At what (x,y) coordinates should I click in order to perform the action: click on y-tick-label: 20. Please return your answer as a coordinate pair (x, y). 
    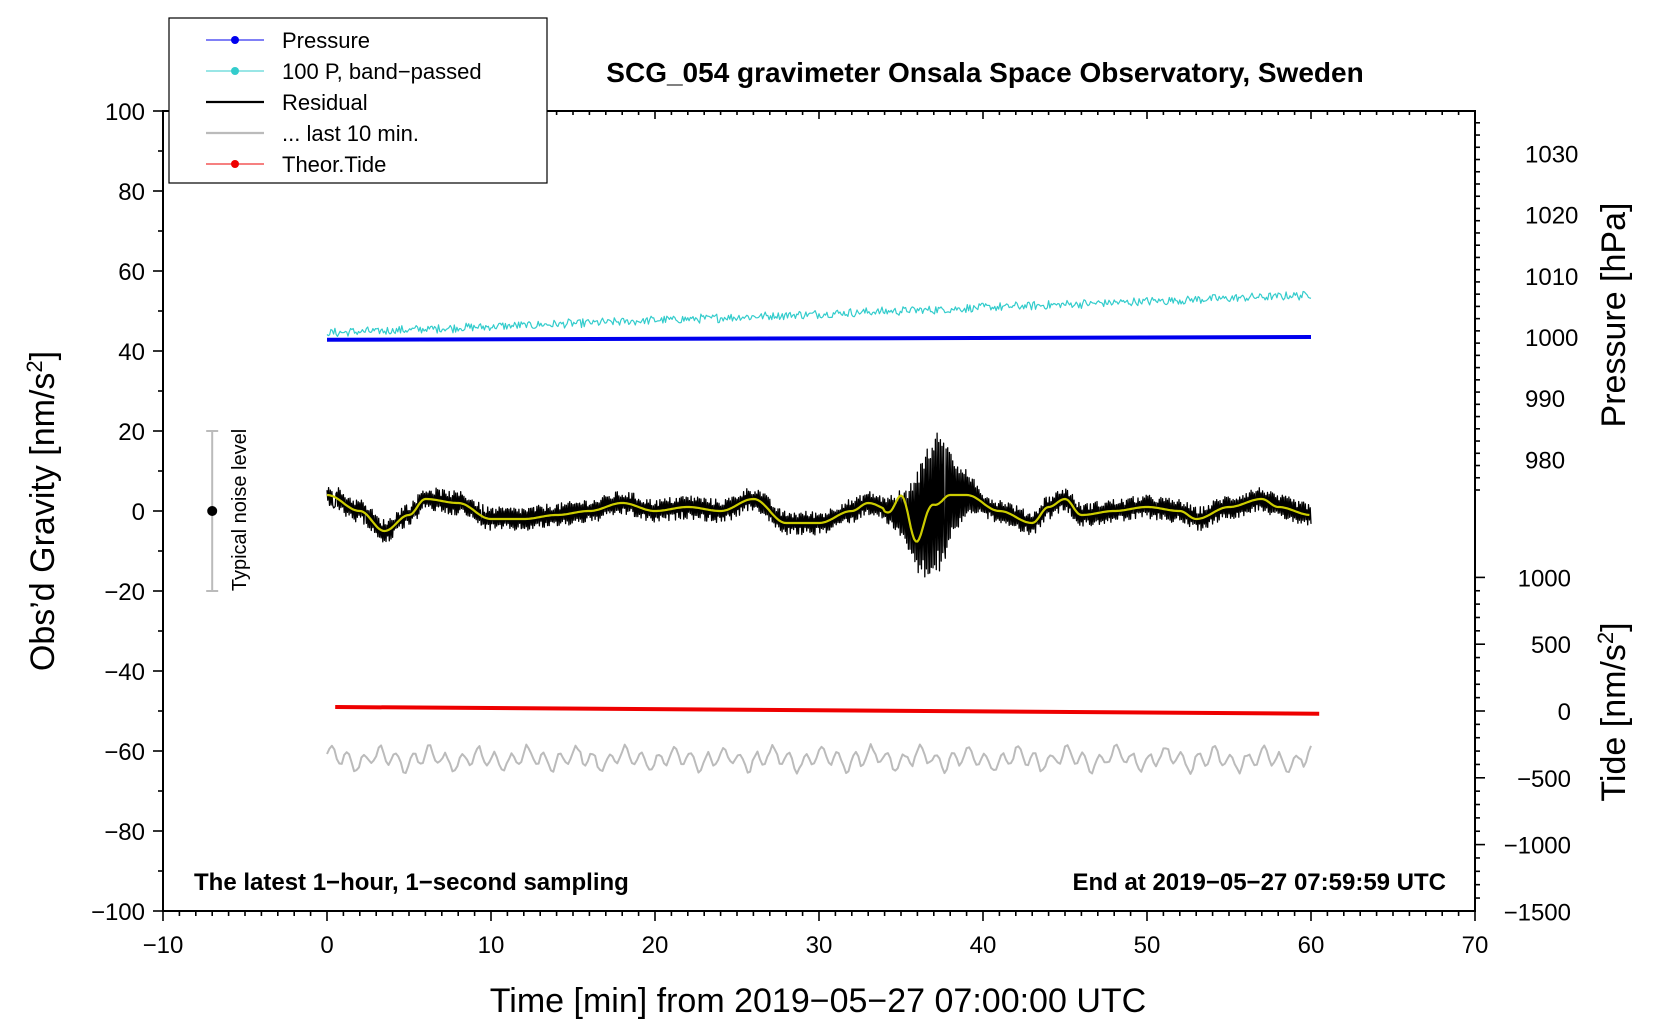
    Looking at the image, I should click on (131, 432).